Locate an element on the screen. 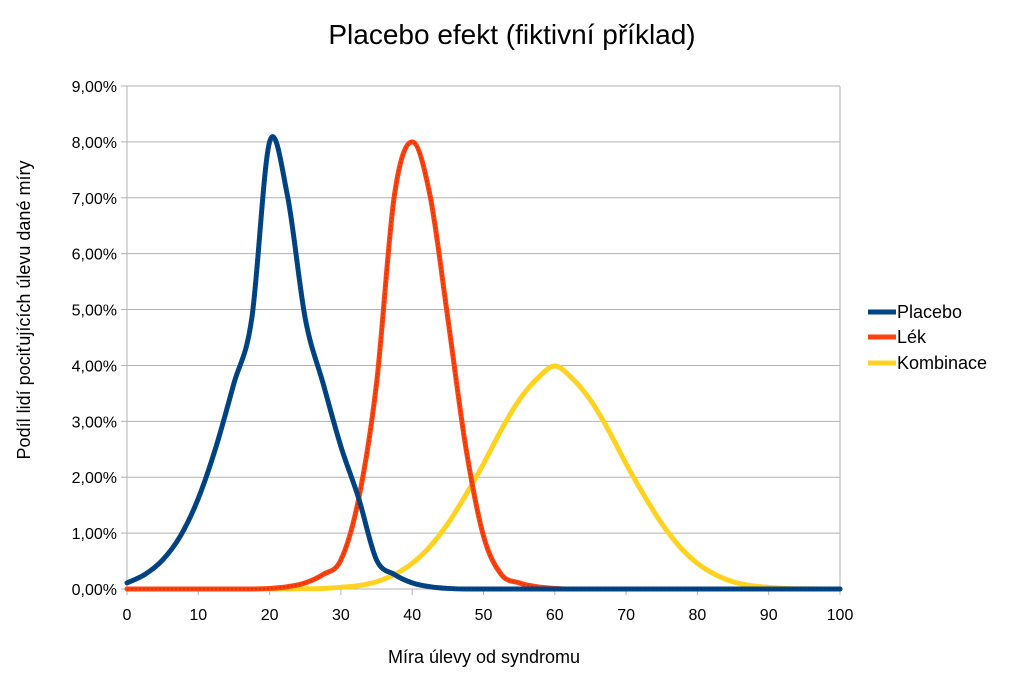  legend-item-placebo: Placebo is located at coordinates (915, 312).